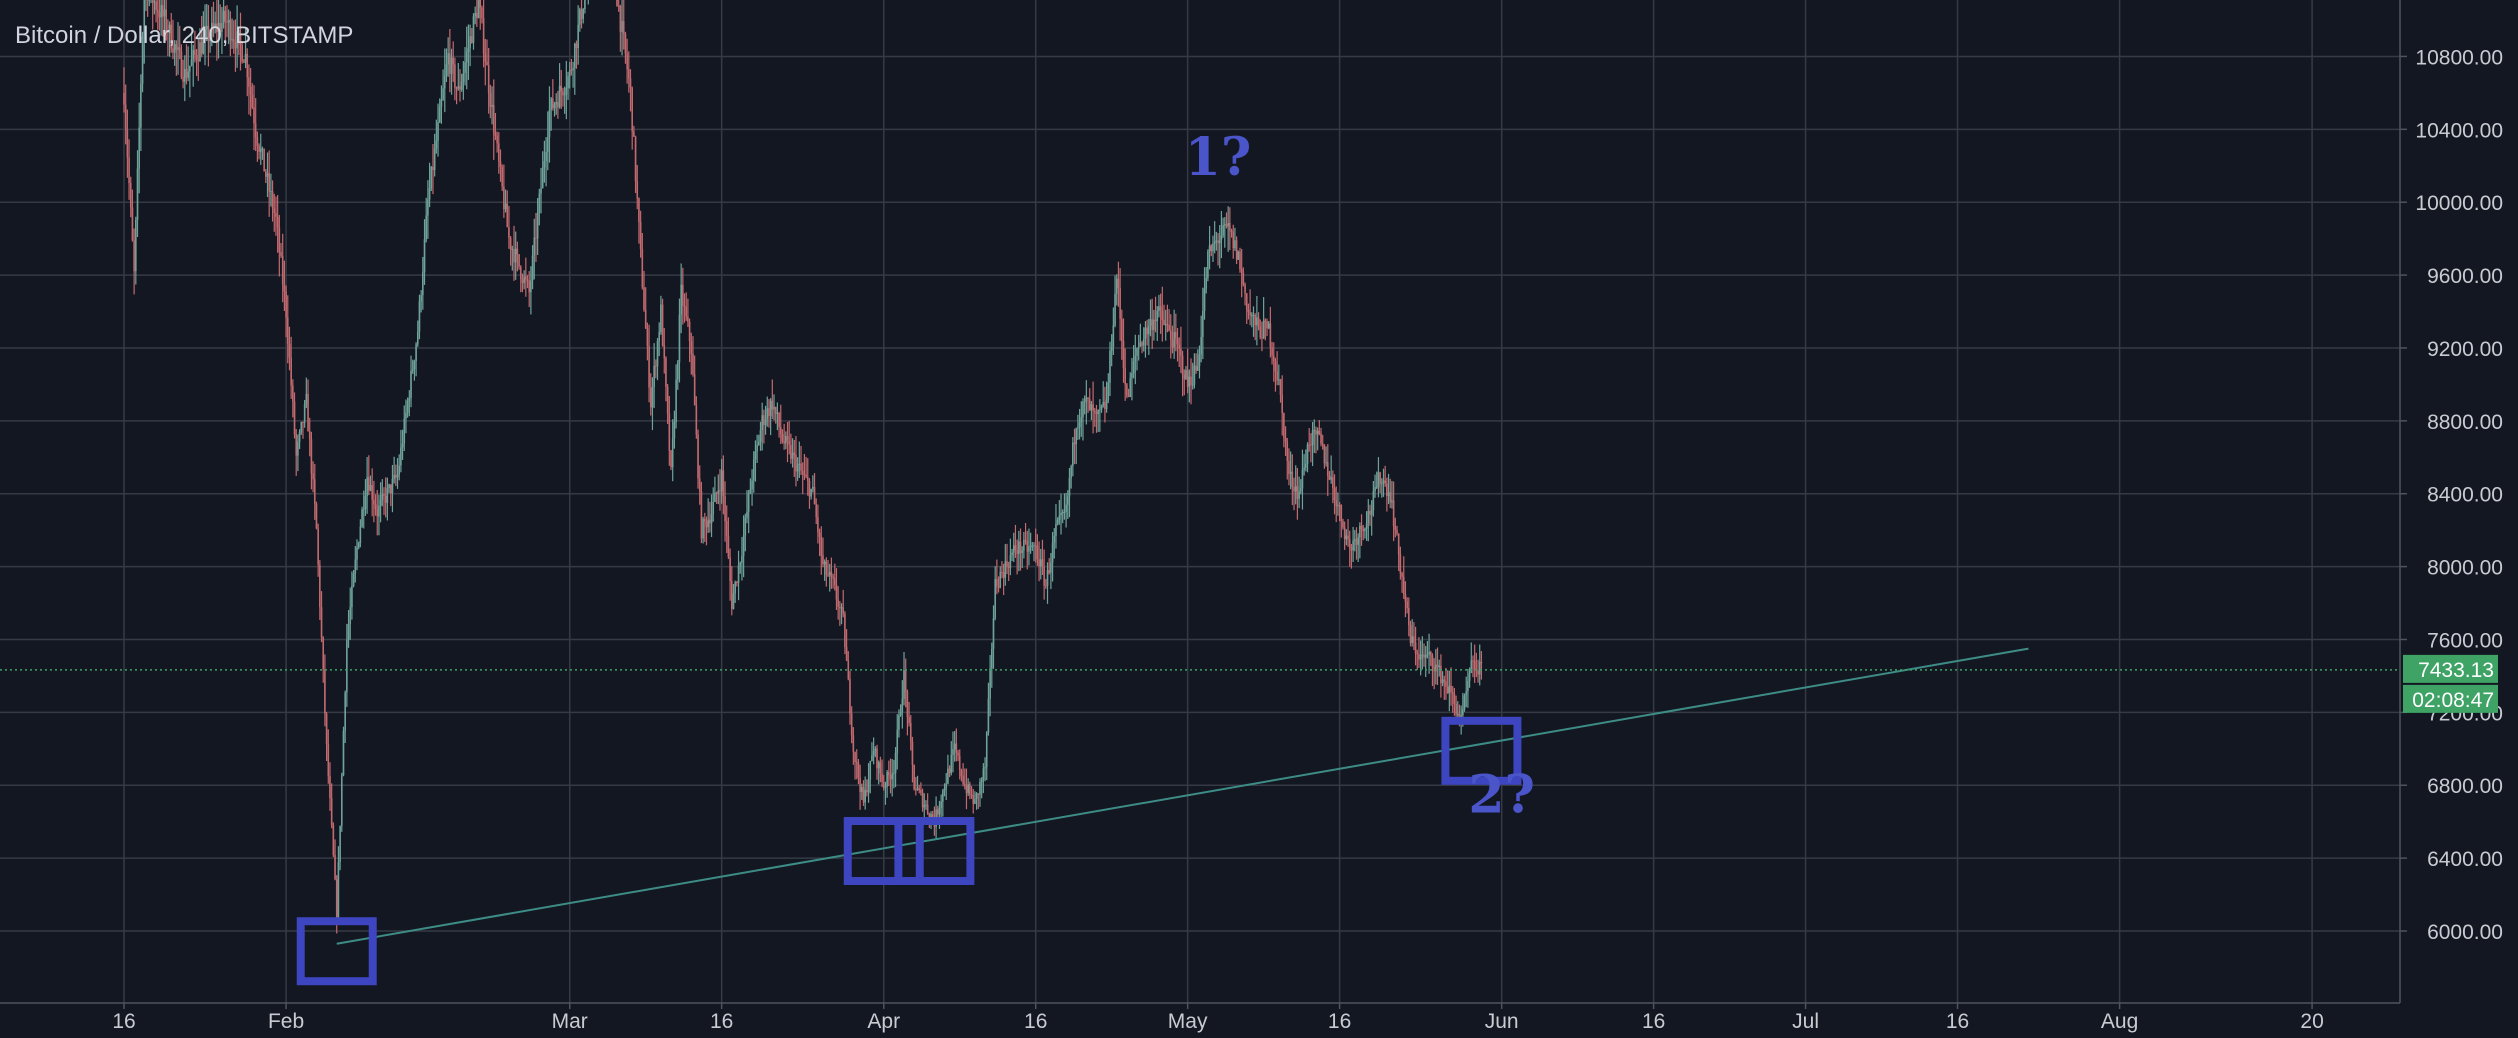  What do you see at coordinates (286, 1021) in the screenshot?
I see `time-tick-label: Feb` at bounding box center [286, 1021].